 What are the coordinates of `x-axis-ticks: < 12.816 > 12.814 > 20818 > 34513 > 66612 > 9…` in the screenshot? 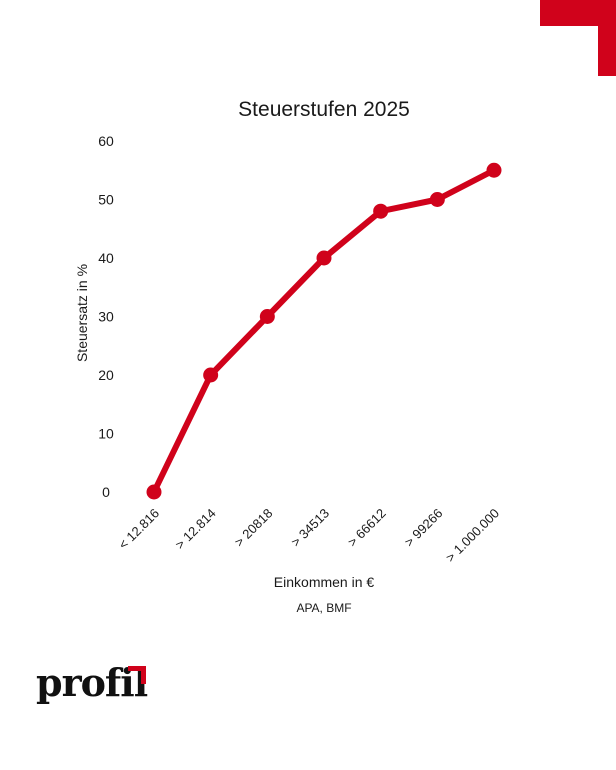 It's located at (308, 535).